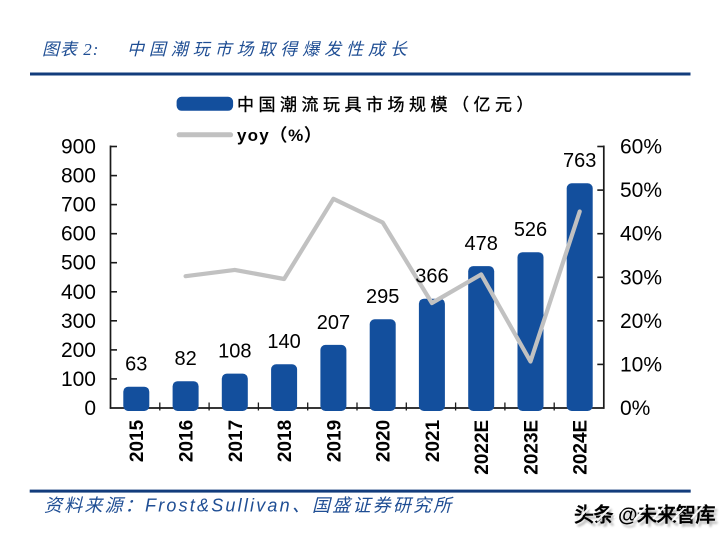  I want to click on svg-text: 头条 @未来智库, so click(645, 515).